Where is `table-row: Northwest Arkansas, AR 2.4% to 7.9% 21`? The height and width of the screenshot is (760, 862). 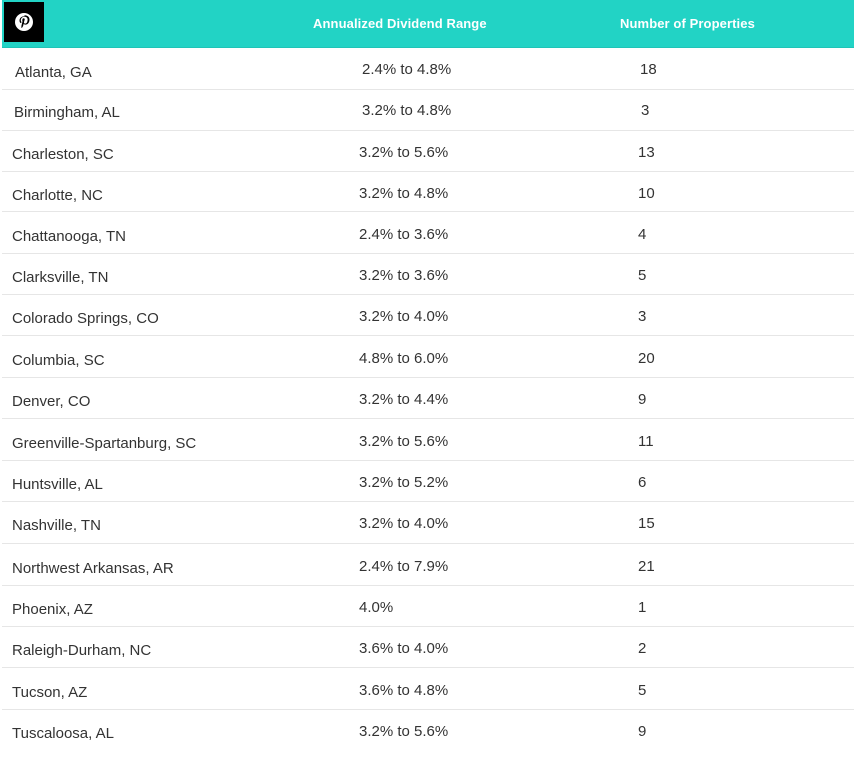 table-row: Northwest Arkansas, AR 2.4% to 7.9% 21 is located at coordinates (428, 565).